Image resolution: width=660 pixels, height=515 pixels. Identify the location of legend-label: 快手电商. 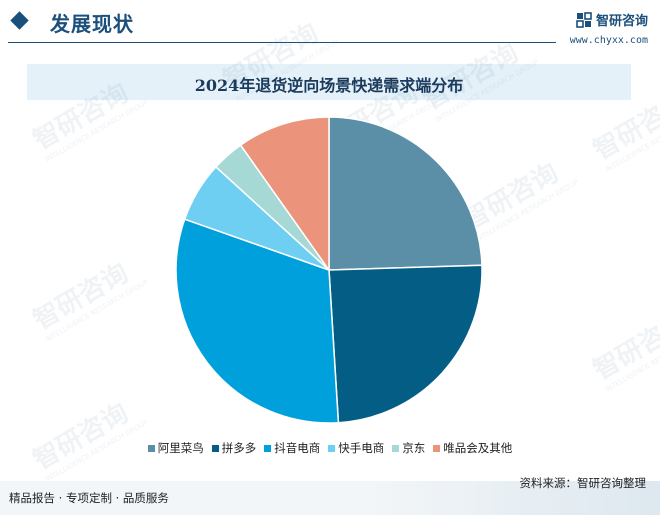
(361, 448).